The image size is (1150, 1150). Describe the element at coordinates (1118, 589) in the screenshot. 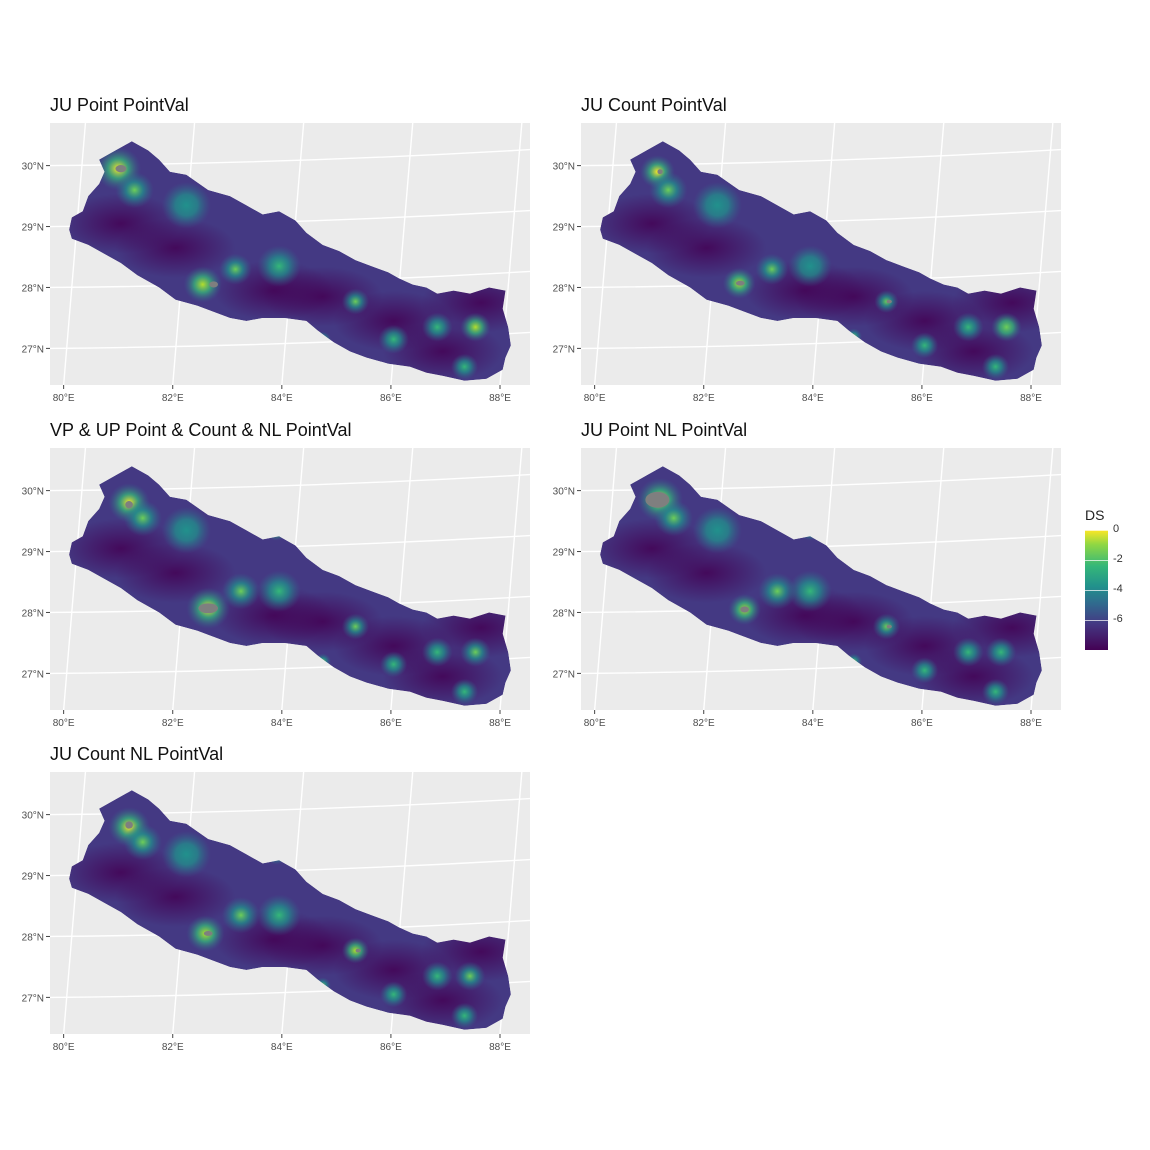

I see `legend-tick-label: -4` at that location.